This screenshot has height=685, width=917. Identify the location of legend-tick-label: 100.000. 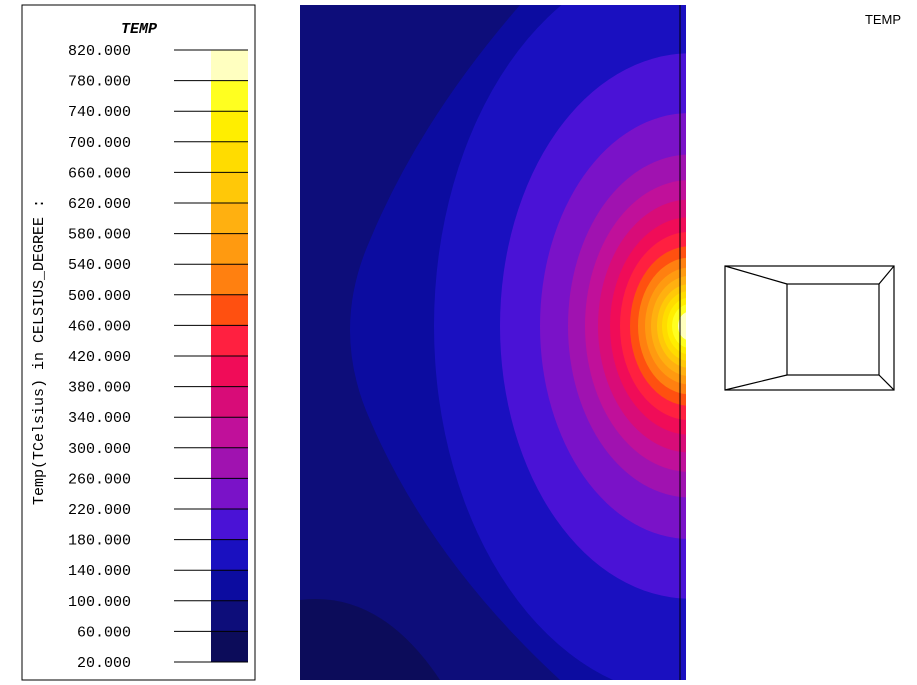
(99, 602).